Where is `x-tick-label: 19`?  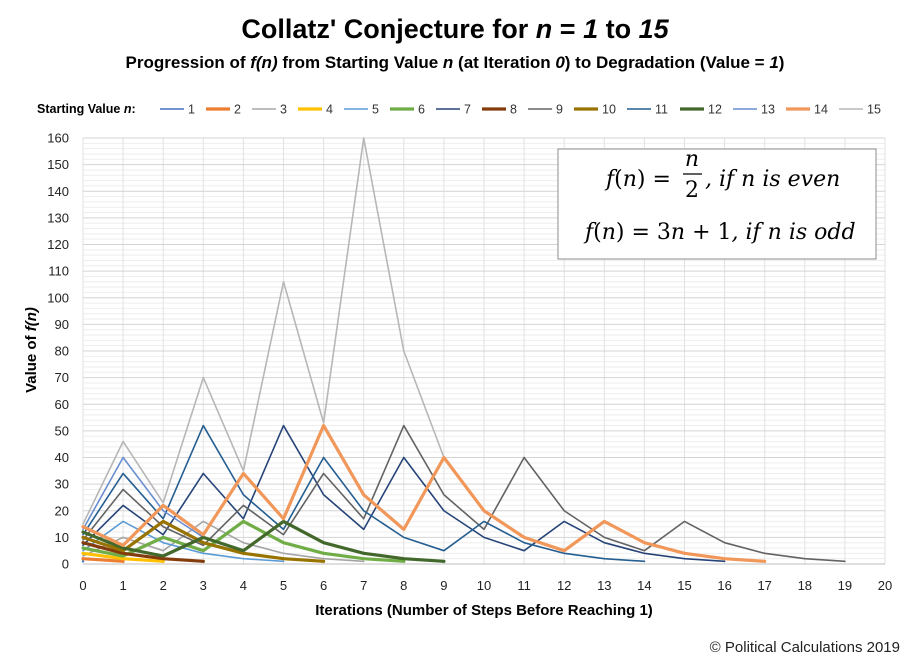
x-tick-label: 19 is located at coordinates (845, 585).